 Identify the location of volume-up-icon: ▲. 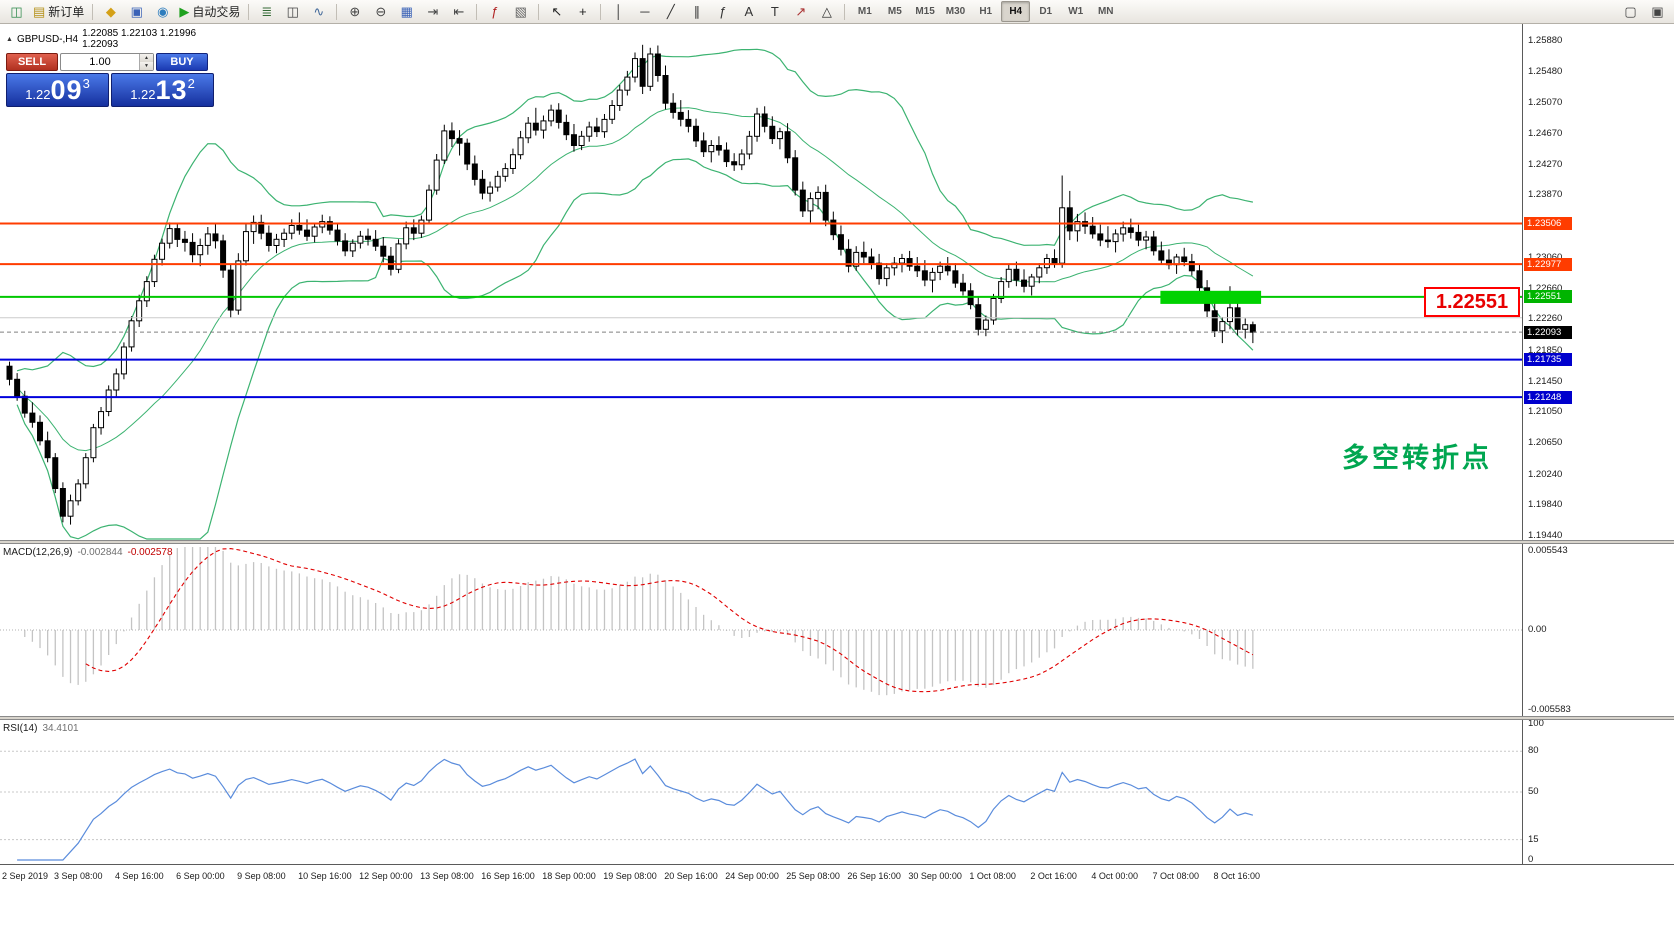
(146, 58).